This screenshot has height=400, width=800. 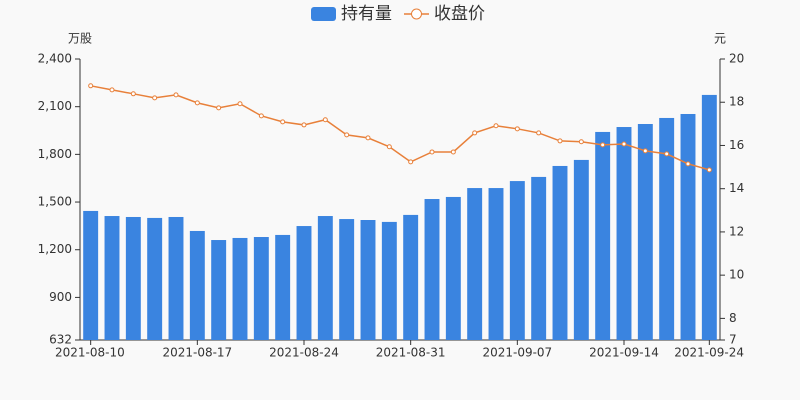 I want to click on y2-tick-label: 18, so click(x=736, y=102).